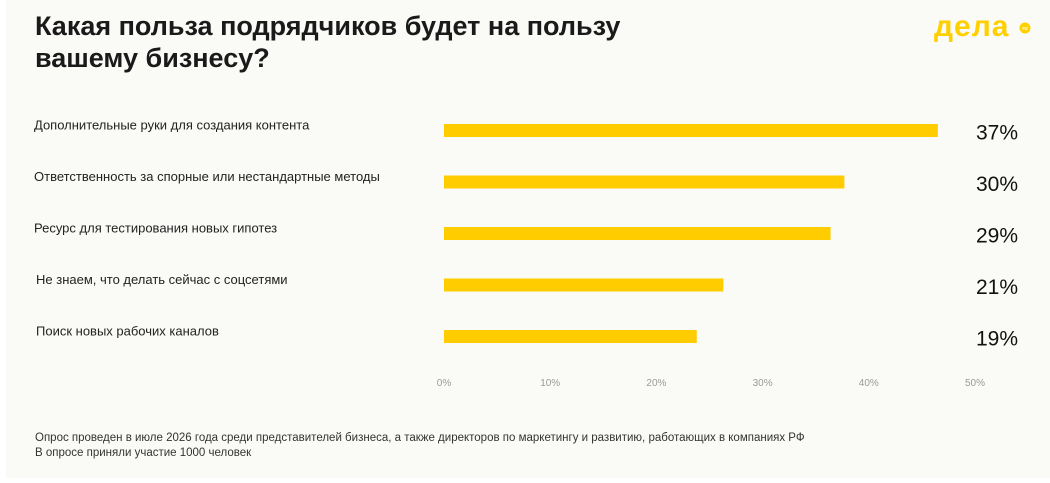 The height and width of the screenshot is (483, 1050). Describe the element at coordinates (127, 331) in the screenshot. I see `category-label: Поиск новых рабочих каналов` at that location.